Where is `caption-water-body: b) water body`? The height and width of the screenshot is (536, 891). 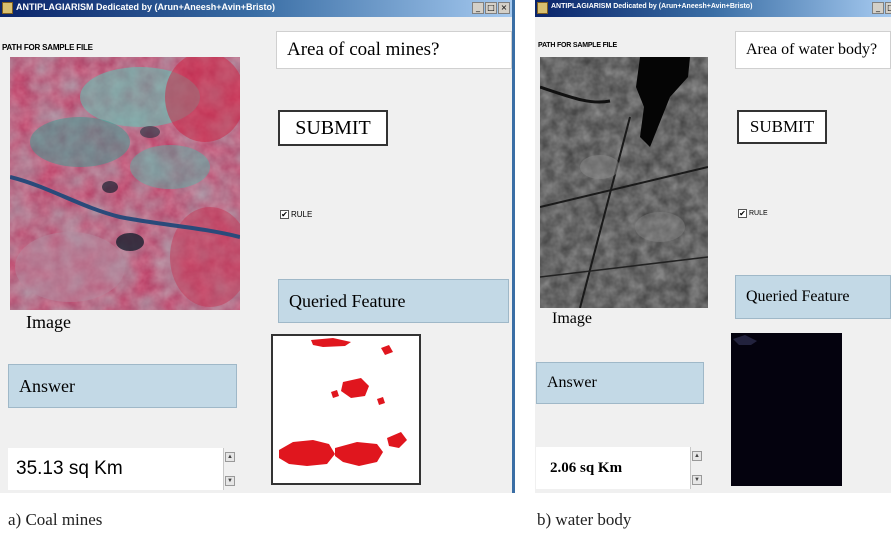
caption-water-body: b) water body is located at coordinates (584, 519).